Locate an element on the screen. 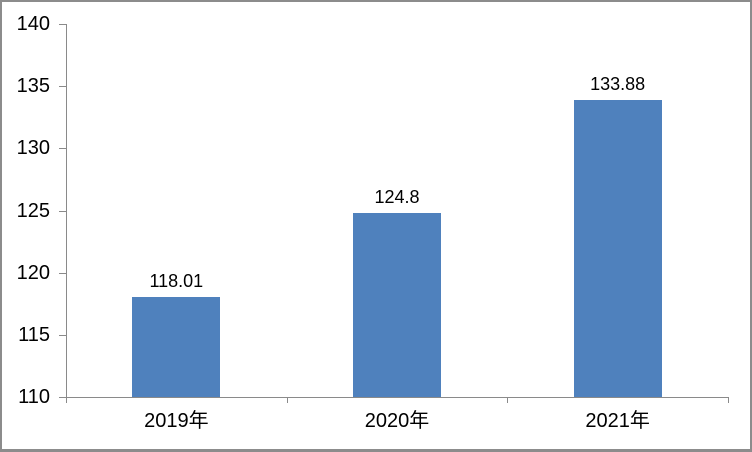 This screenshot has width=752, height=452. y-axis-label: 130 is located at coordinates (33, 148).